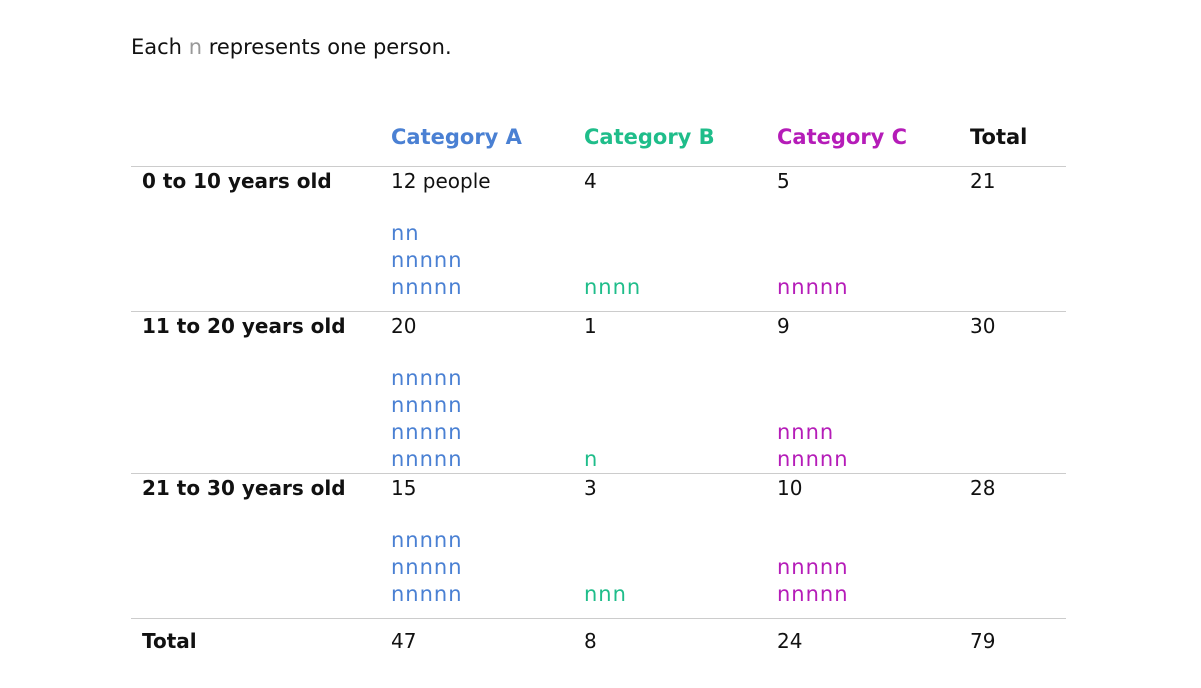 Image resolution: width=1201 pixels, height=688 pixels. Describe the element at coordinates (649, 137) in the screenshot. I see `header-category-b: Category B` at that location.